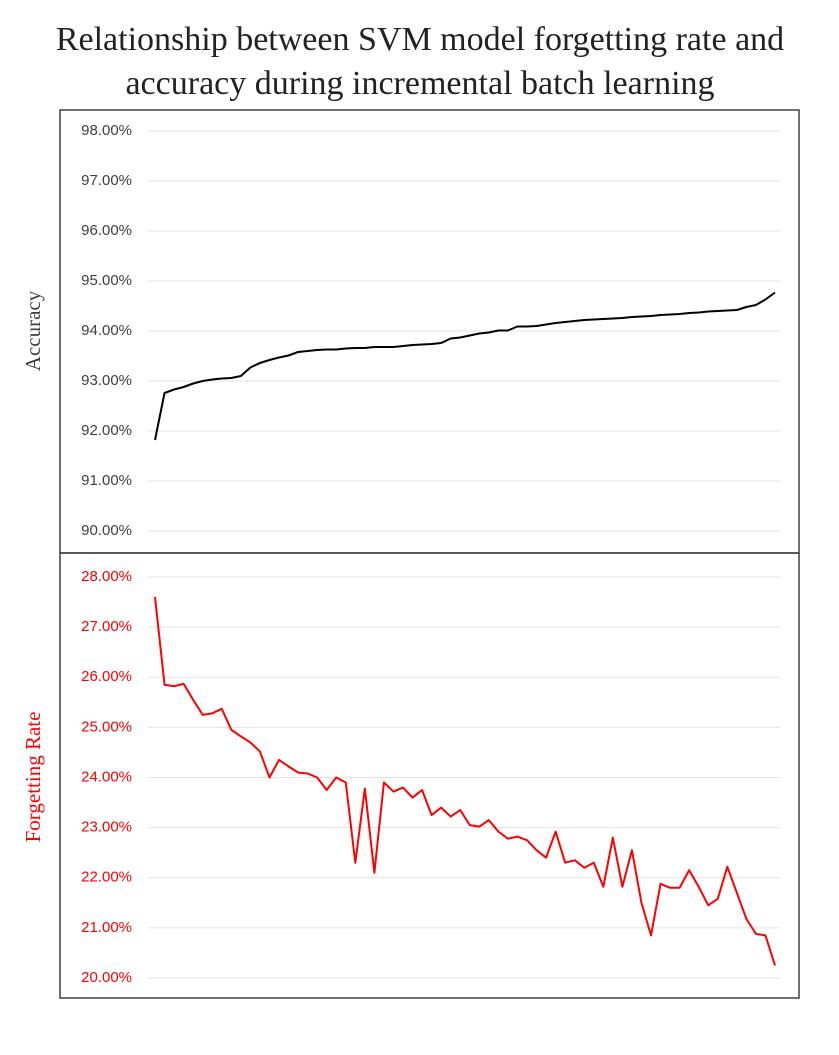  What do you see at coordinates (33, 330) in the screenshot?
I see `y-axis-label: Accuracy` at bounding box center [33, 330].